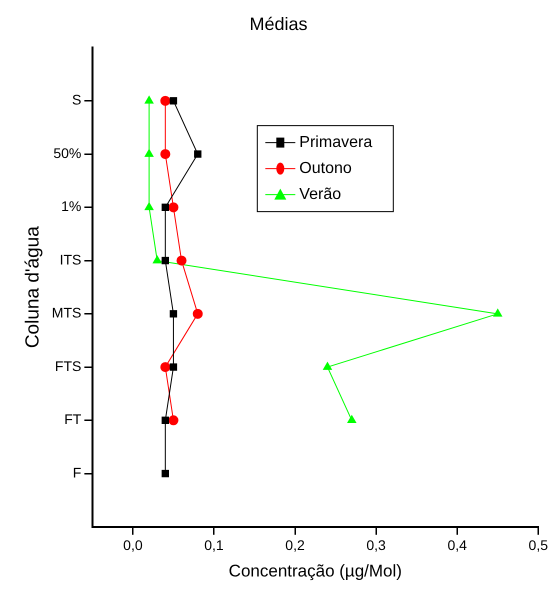 The width and height of the screenshot is (559, 598). Describe the element at coordinates (77, 472) in the screenshot. I see `y-tick-label: F` at that location.